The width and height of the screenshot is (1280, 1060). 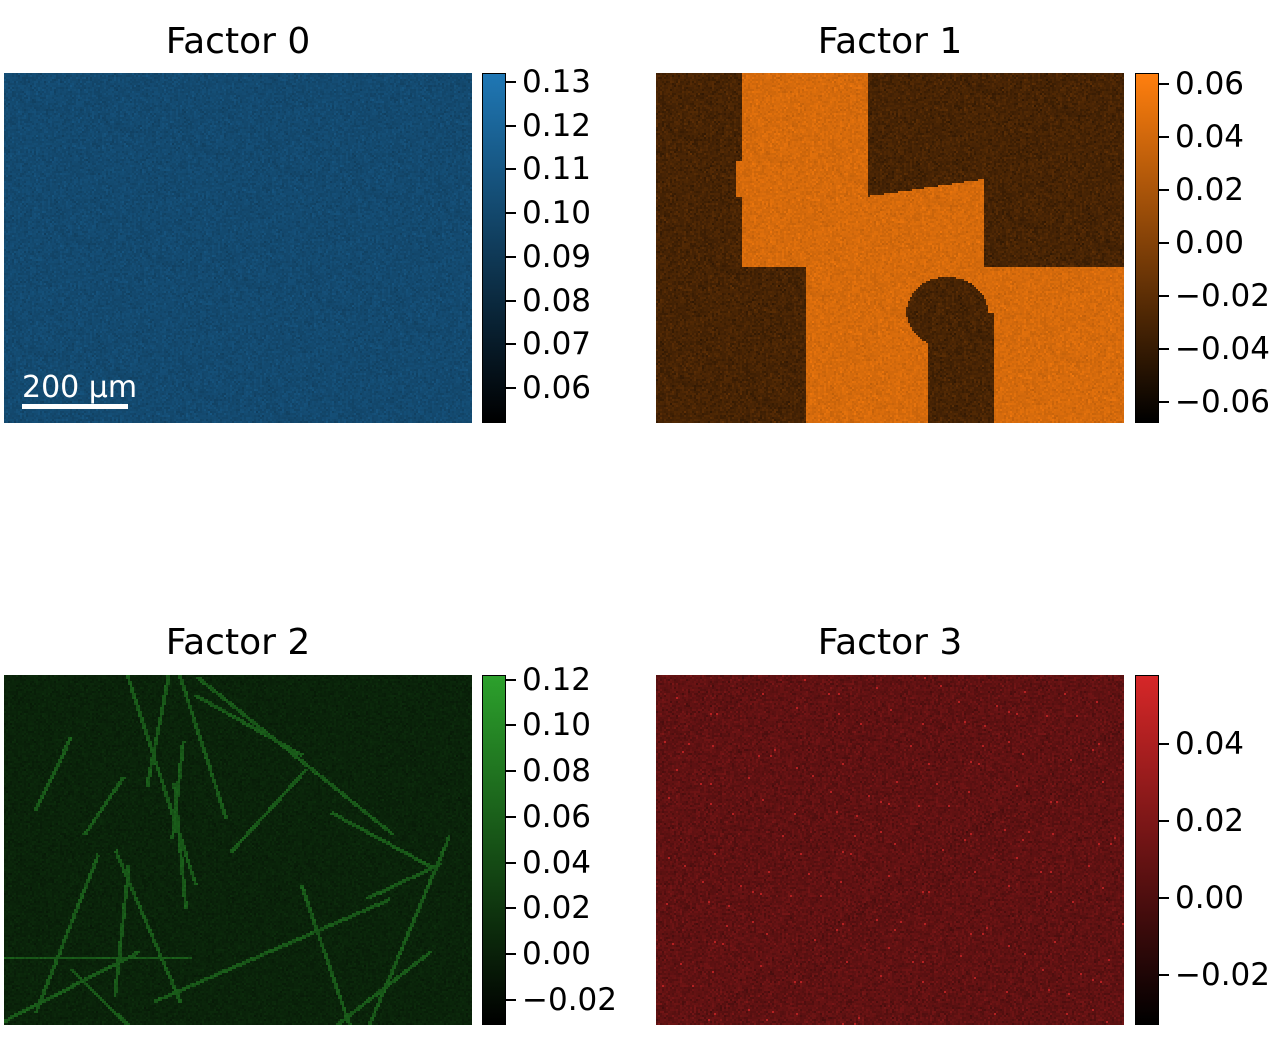 I want to click on factor-2-colorbar-ticks: 0.12 0.10 0.08 0.06 0.04 0.02 0.00 −0.02, so click(x=576, y=844).